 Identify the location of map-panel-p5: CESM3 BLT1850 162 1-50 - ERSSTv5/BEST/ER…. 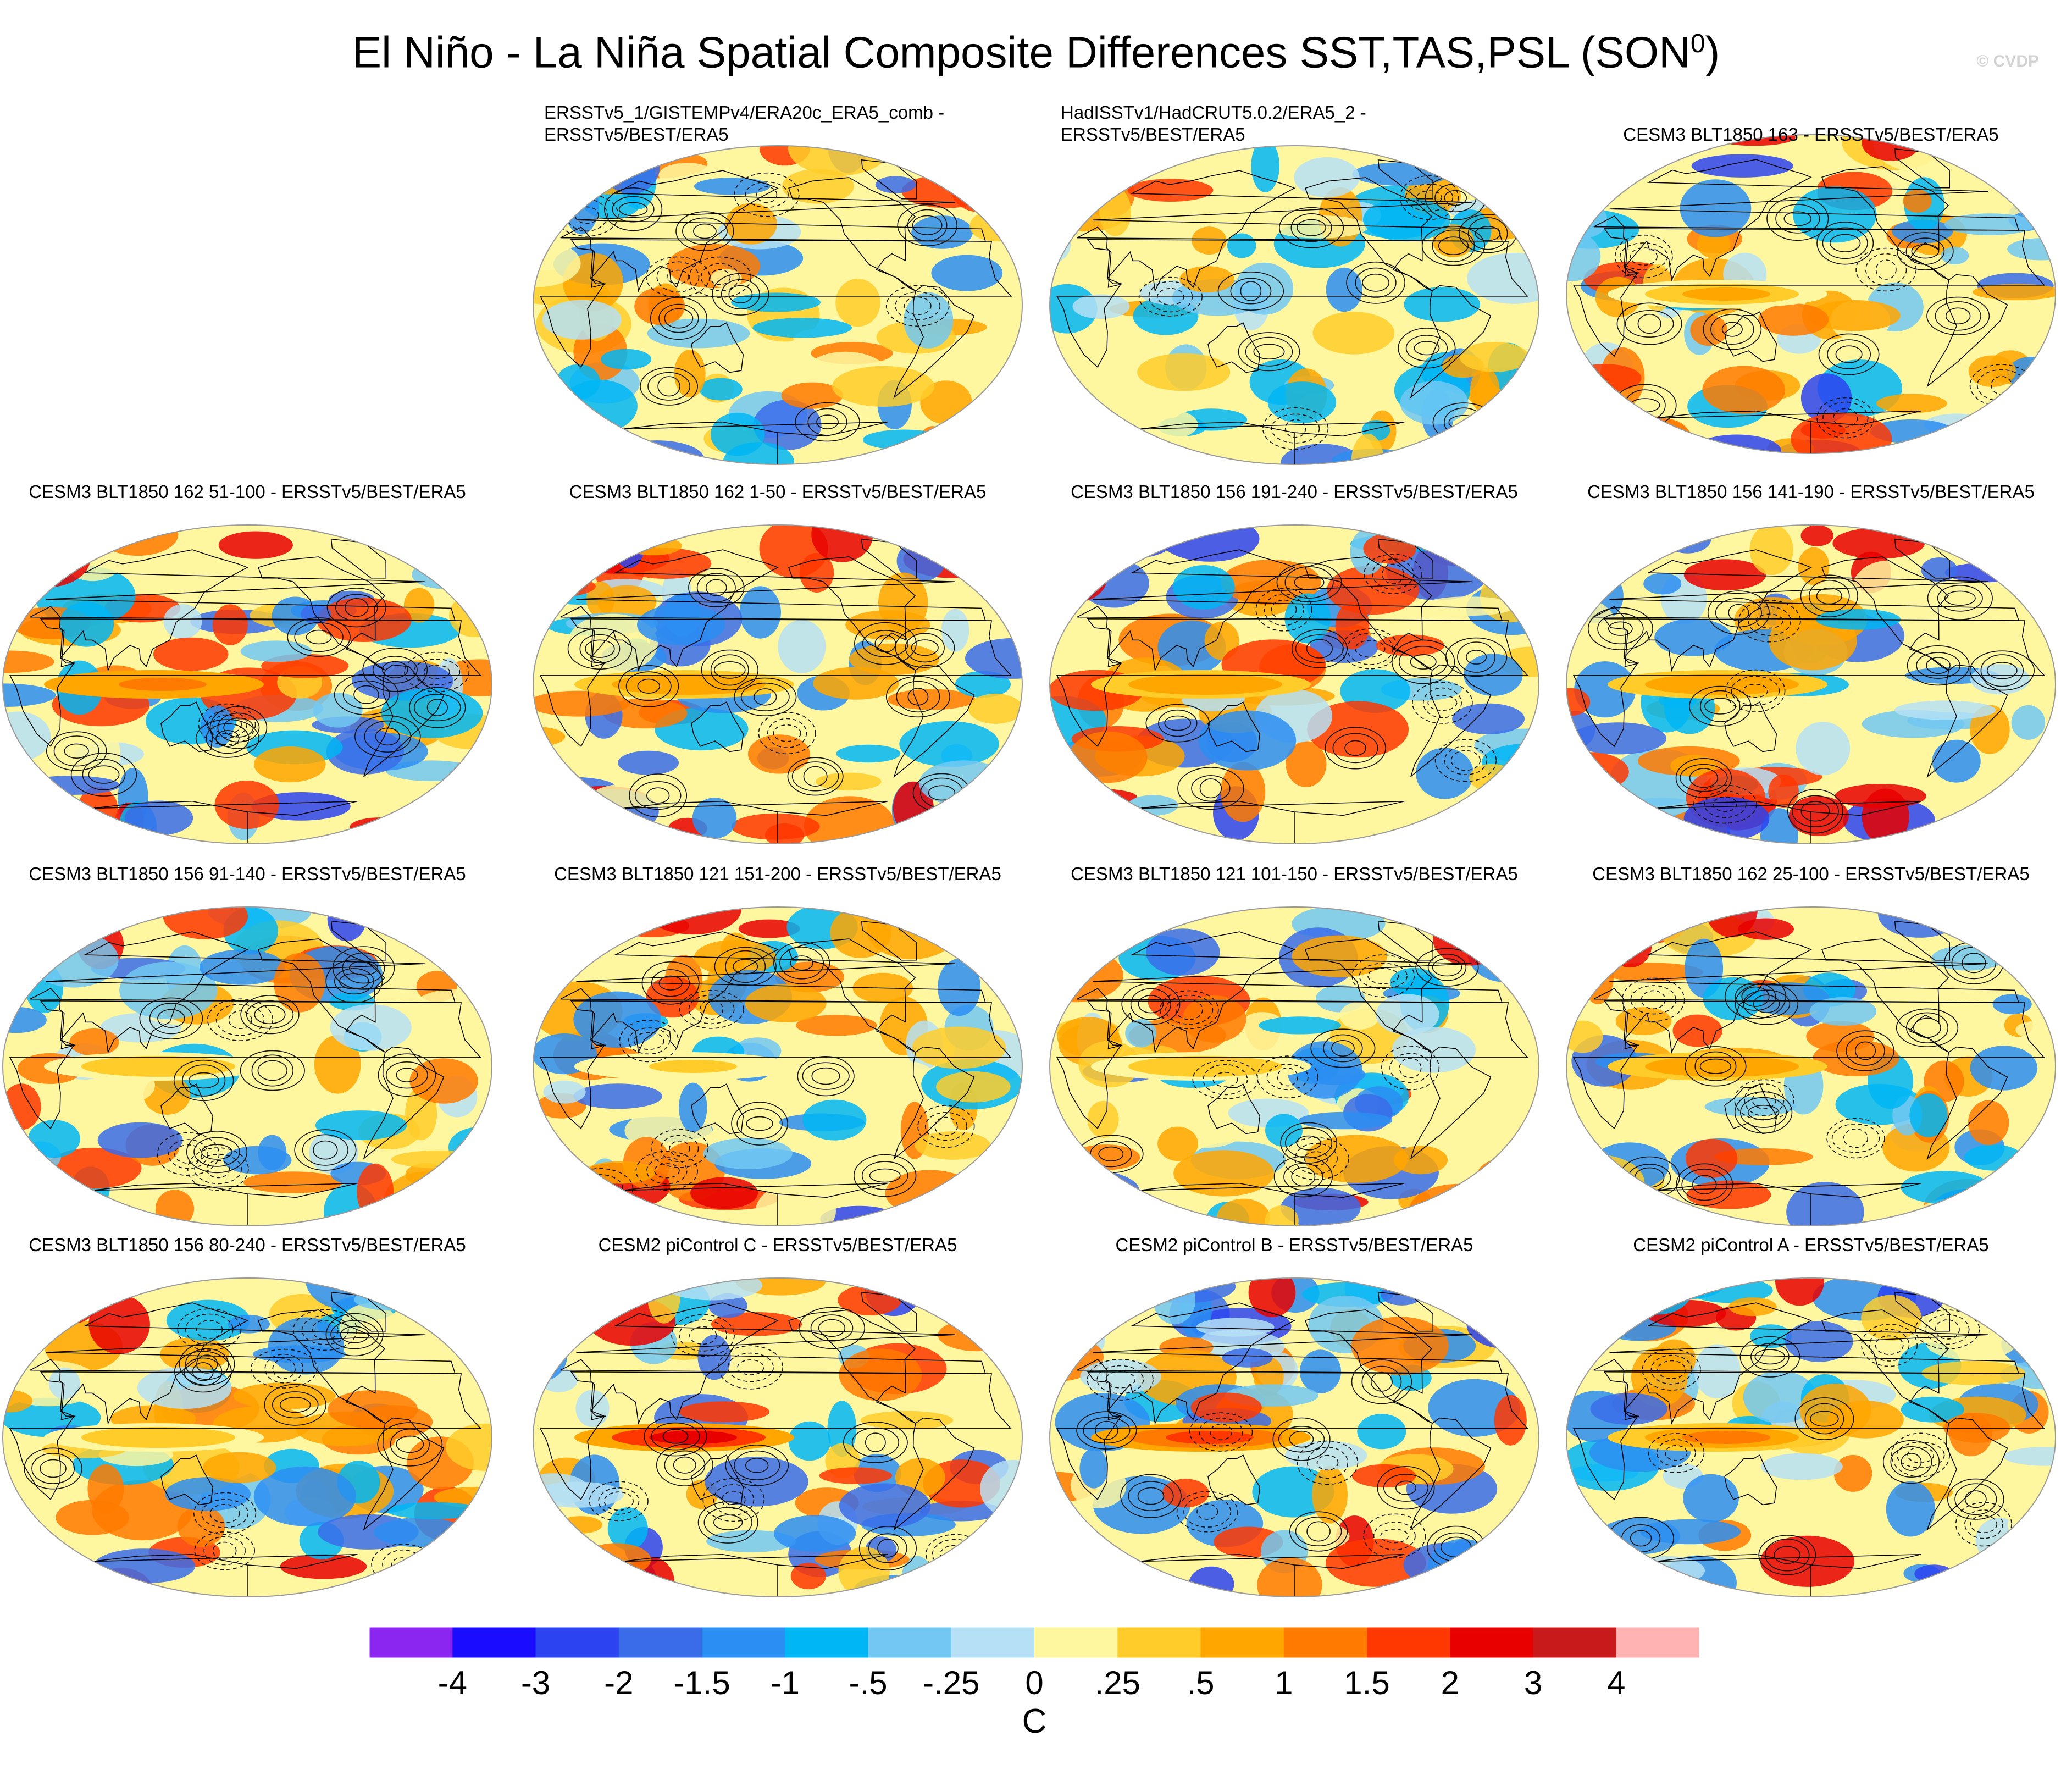
(777, 667).